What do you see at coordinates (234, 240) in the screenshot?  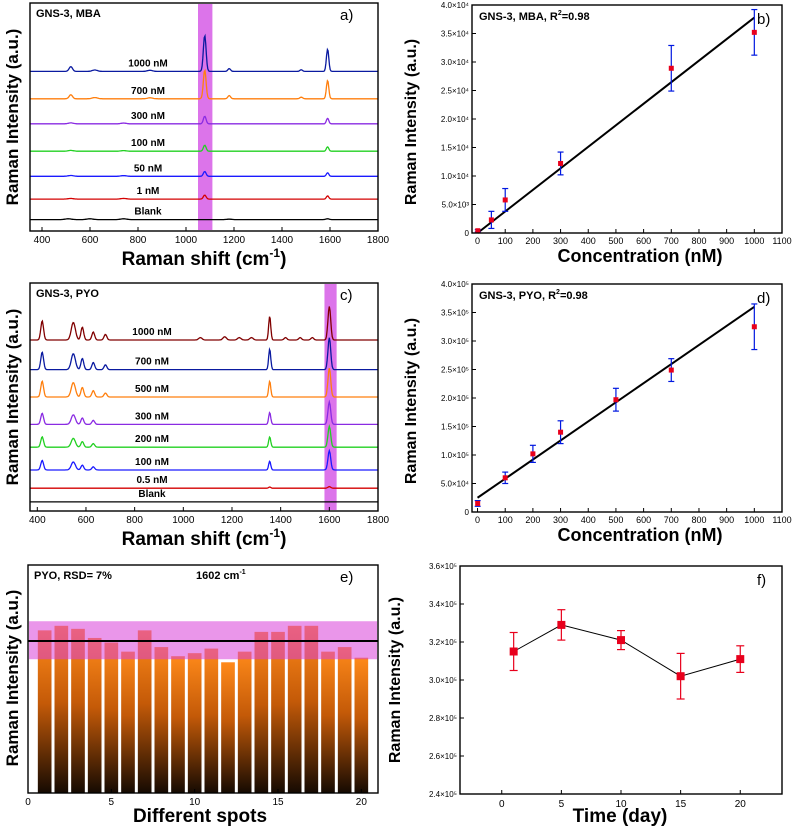 I see `a-xtick-label-4: 1200` at bounding box center [234, 240].